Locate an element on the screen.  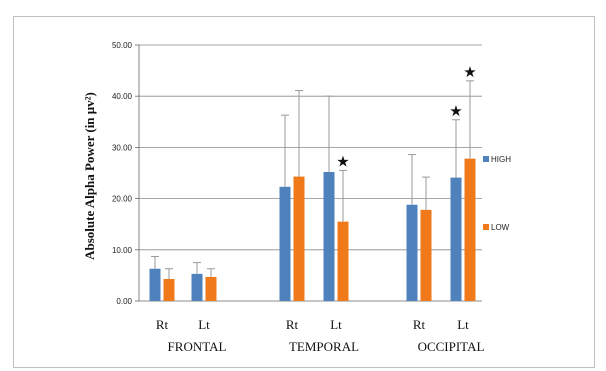
bar-frontal-rt-high is located at coordinates (155, 284).